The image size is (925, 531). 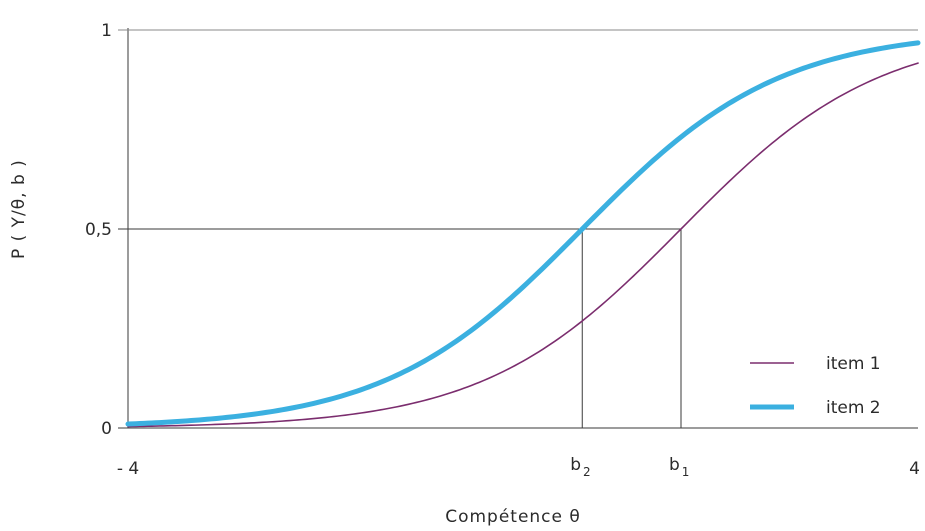 What do you see at coordinates (518, 469) in the screenshot?
I see `x-ticks: - 4 4` at bounding box center [518, 469].